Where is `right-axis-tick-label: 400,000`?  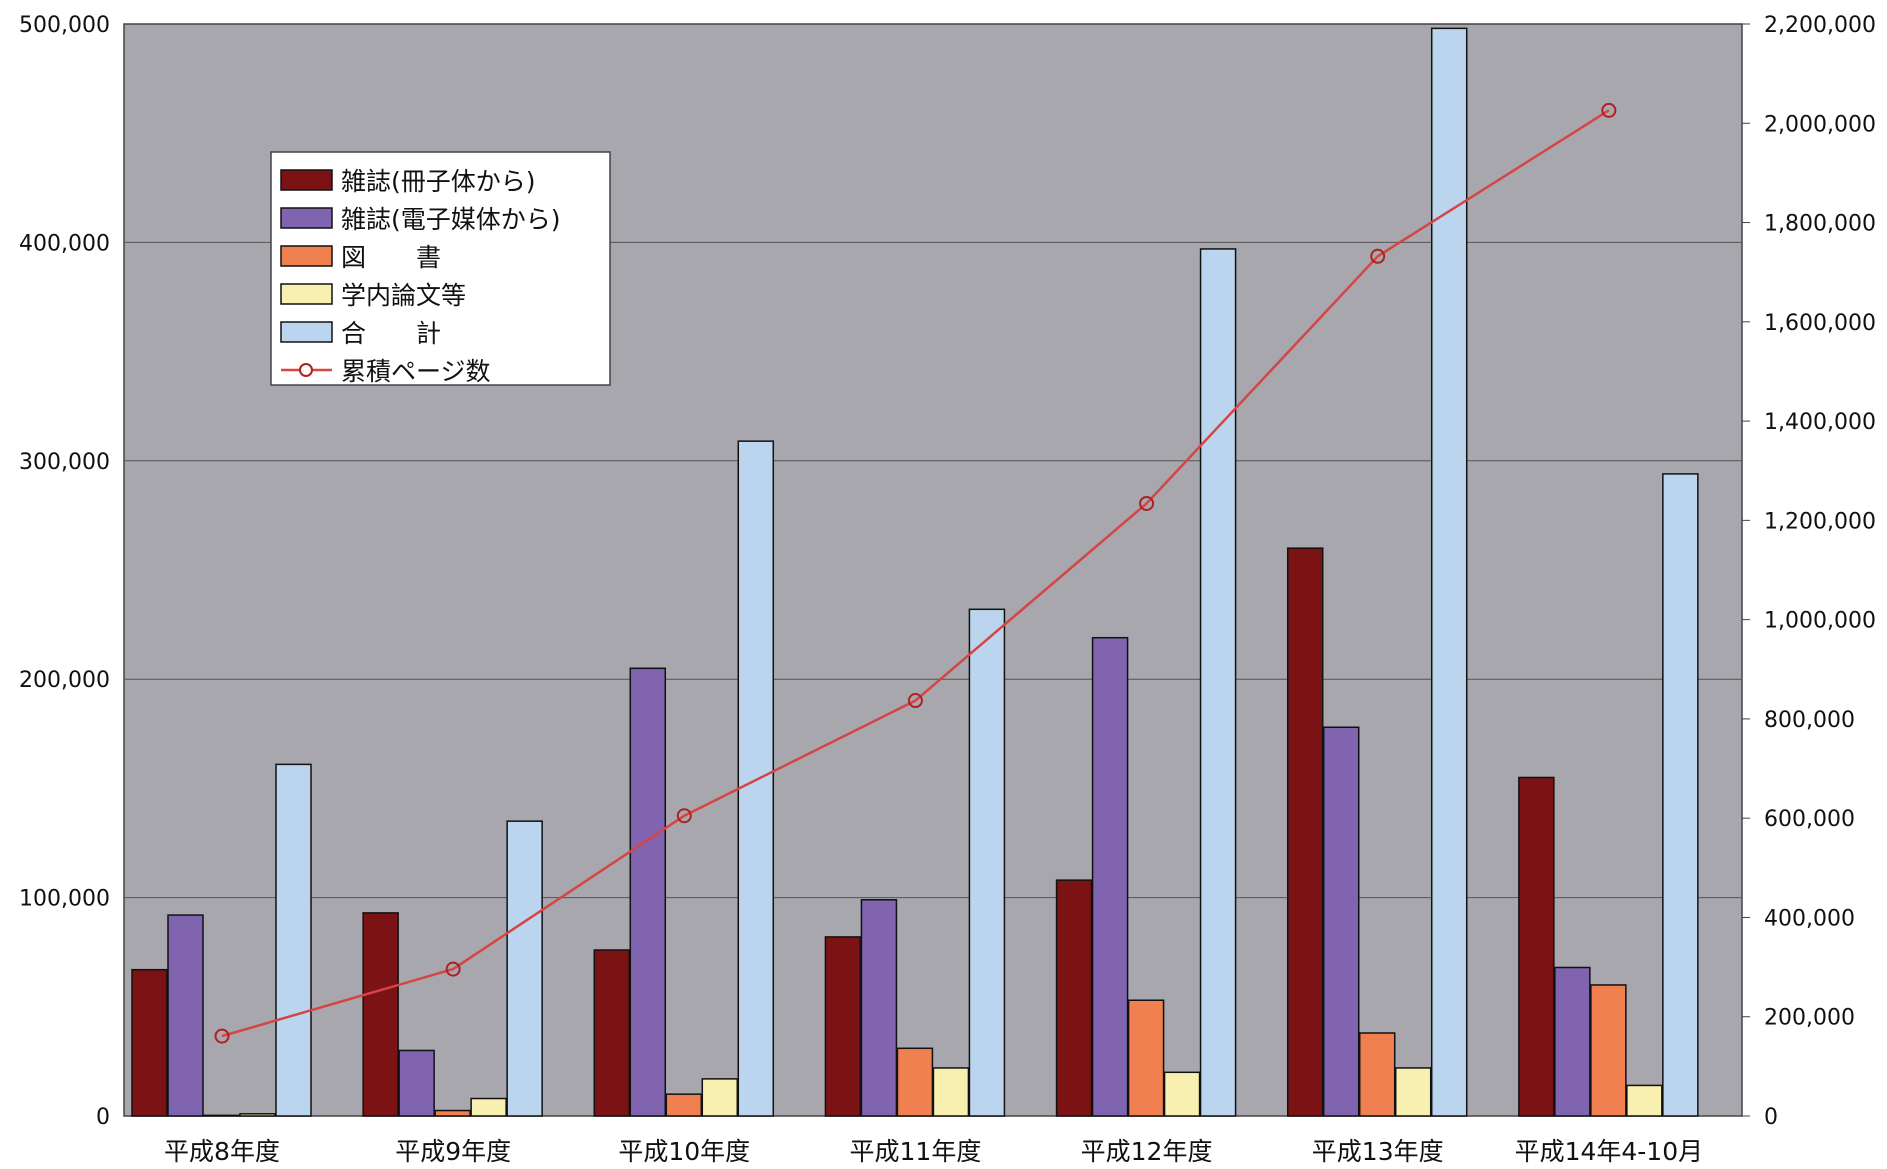 right-axis-tick-label: 400,000 is located at coordinates (1809, 918).